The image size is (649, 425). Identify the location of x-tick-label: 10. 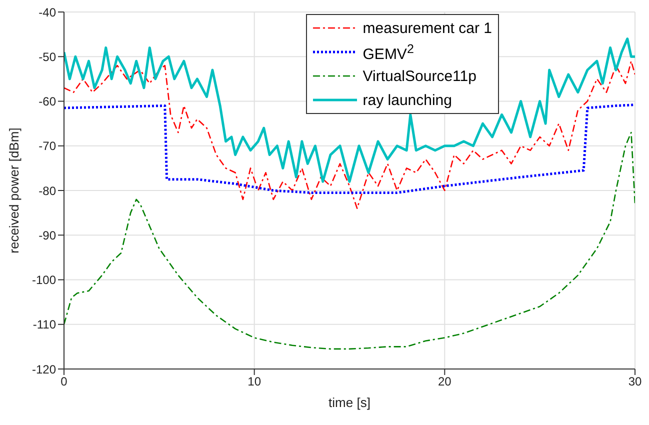
(255, 381).